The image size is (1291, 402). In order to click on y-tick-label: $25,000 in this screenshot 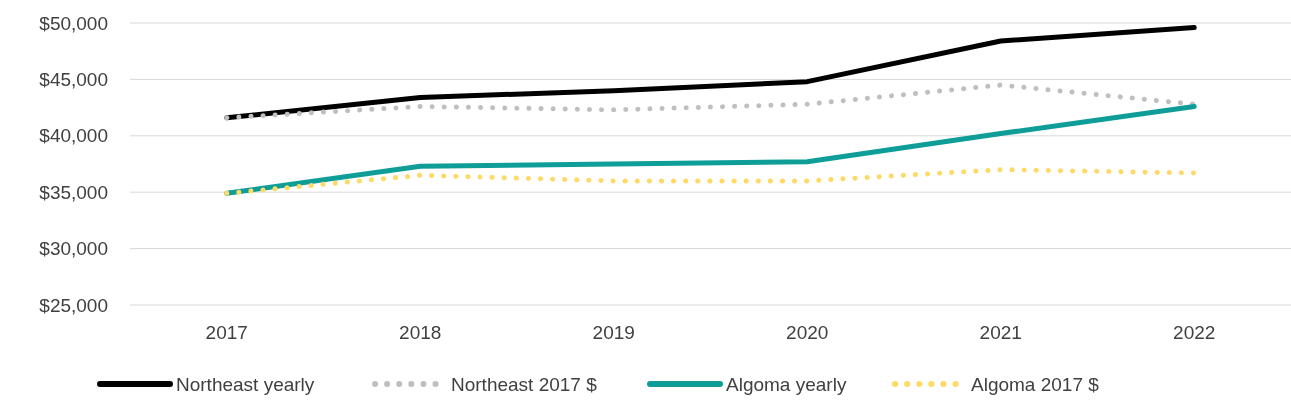, I will do `click(73, 305)`.